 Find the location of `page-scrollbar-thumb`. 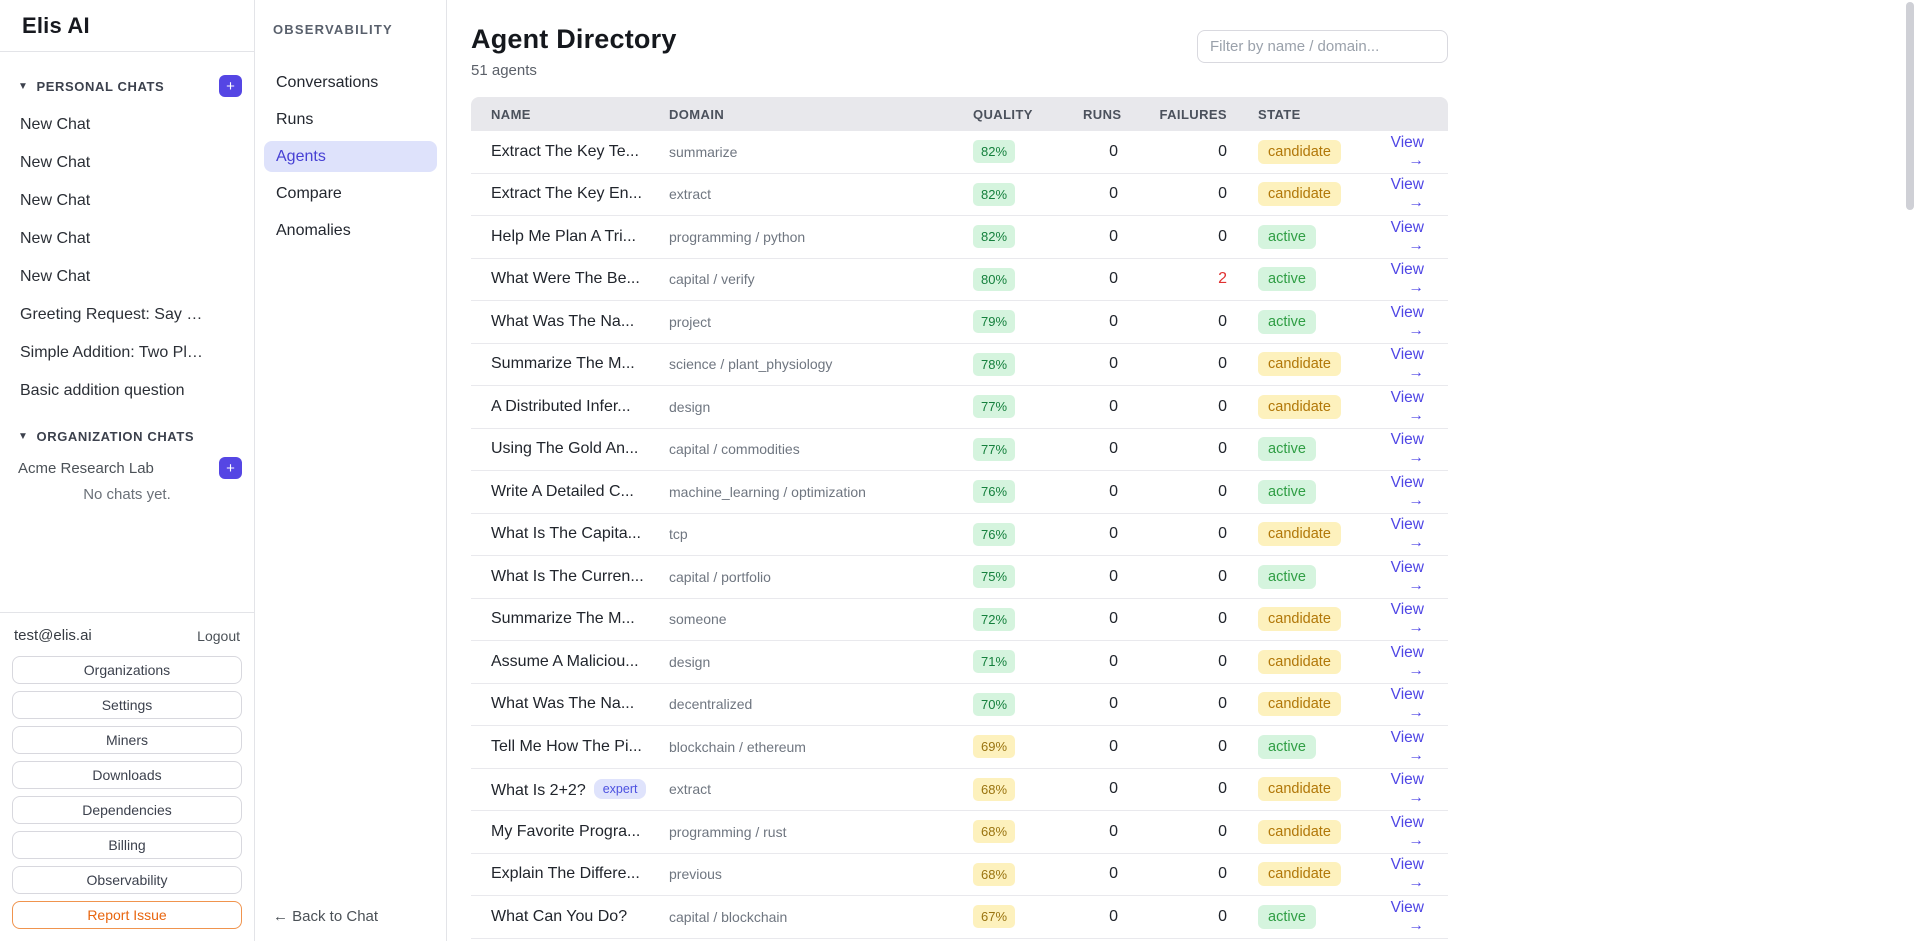

page-scrollbar-thumb is located at coordinates (1910, 106).